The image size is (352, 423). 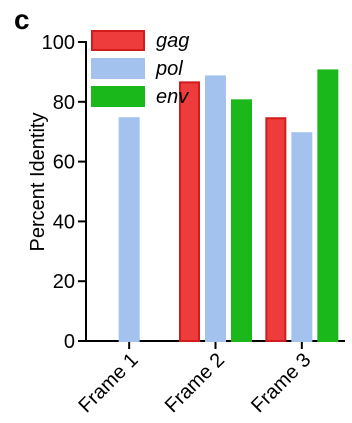 What do you see at coordinates (64, 192) in the screenshot?
I see `y-axis: 0 20 40 60 80 100` at bounding box center [64, 192].